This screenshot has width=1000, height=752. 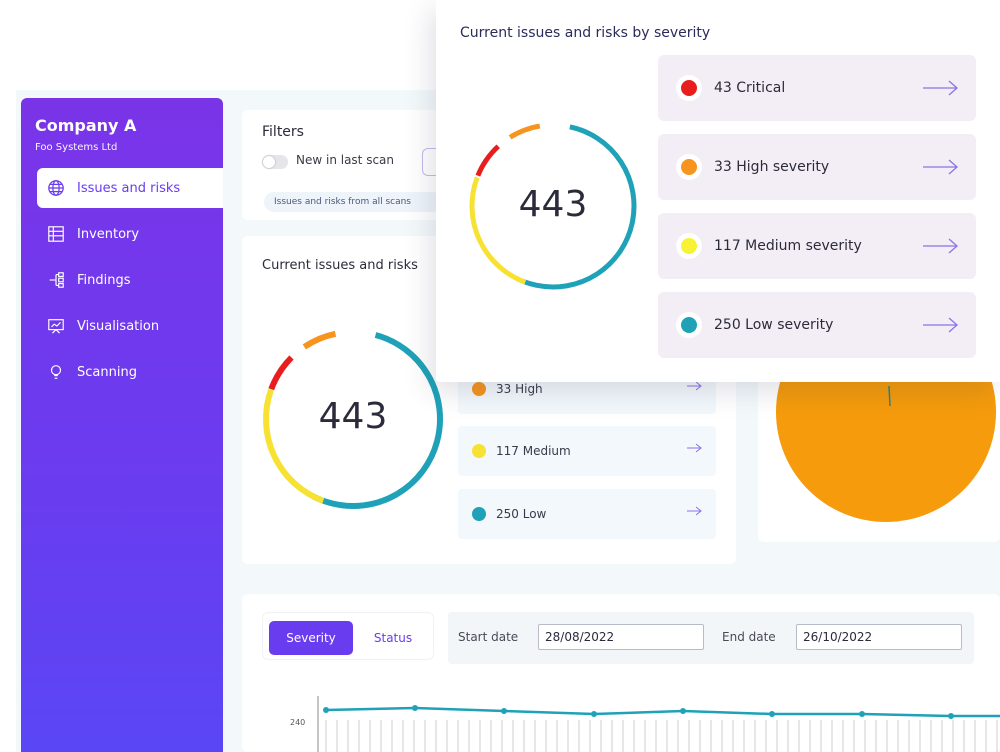 I want to click on tree-icon, so click(x=56, y=280).